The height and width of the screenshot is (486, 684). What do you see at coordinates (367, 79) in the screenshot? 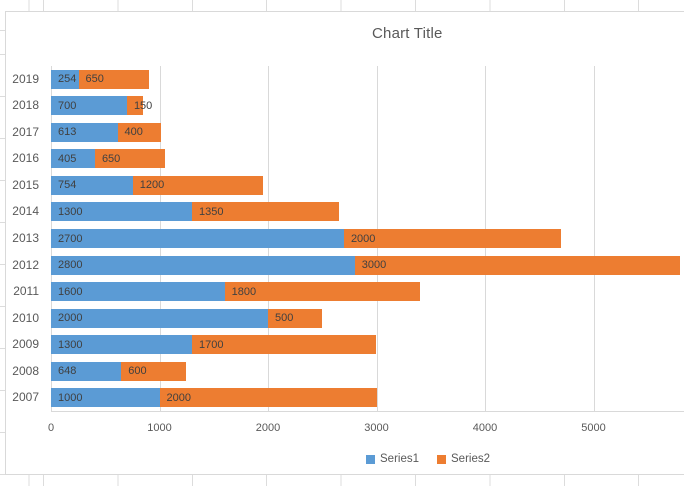
I see `bar-row-2019: 254 650` at bounding box center [367, 79].